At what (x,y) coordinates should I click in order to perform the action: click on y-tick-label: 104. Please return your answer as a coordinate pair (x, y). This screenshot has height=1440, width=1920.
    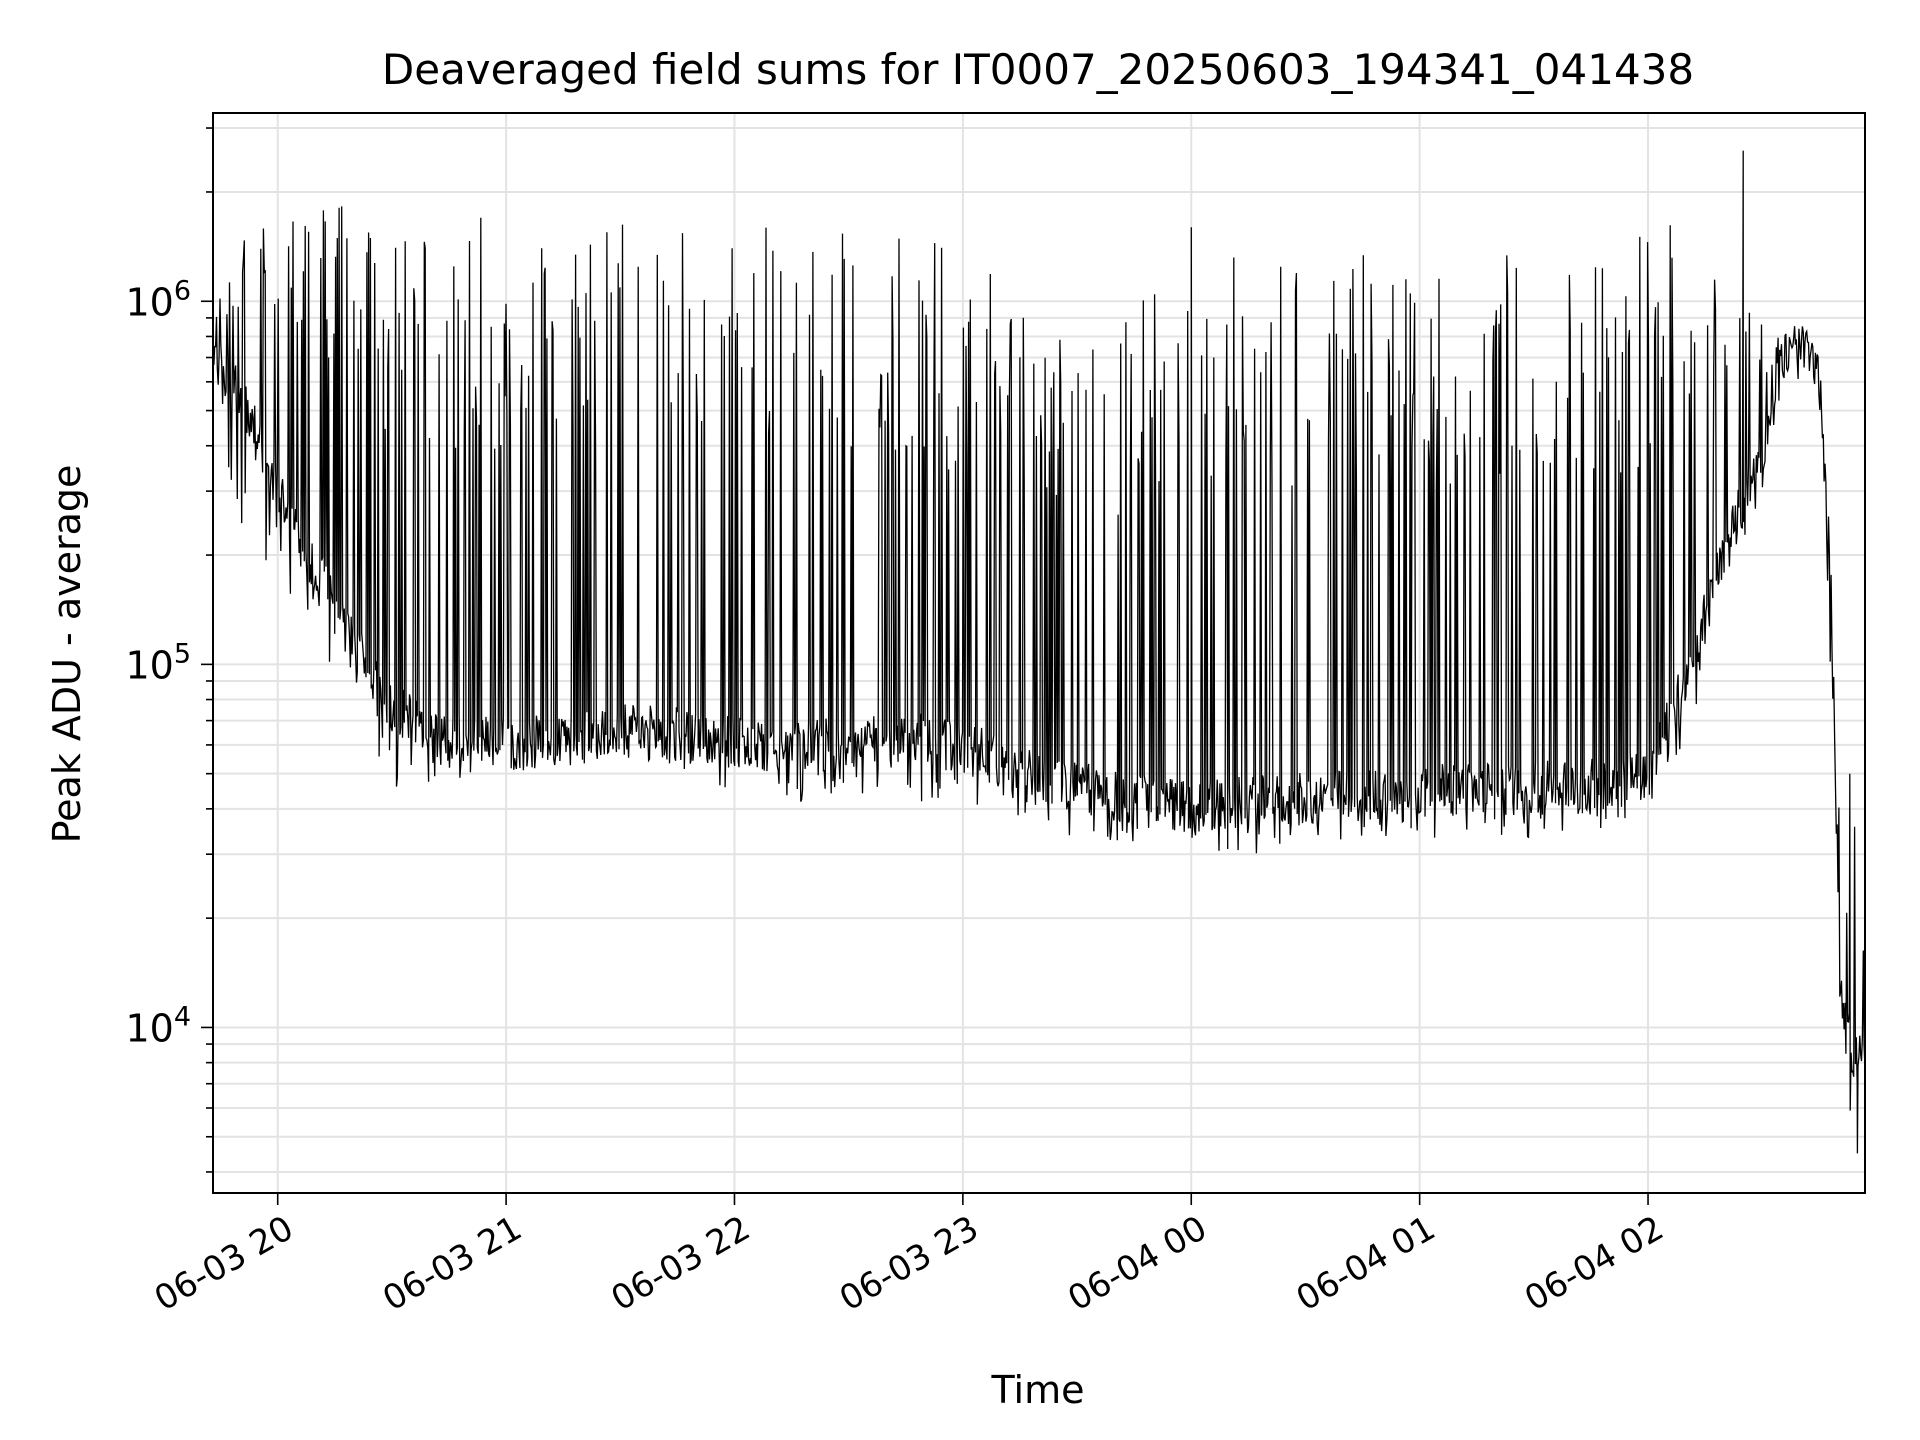
    Looking at the image, I should click on (158, 1025).